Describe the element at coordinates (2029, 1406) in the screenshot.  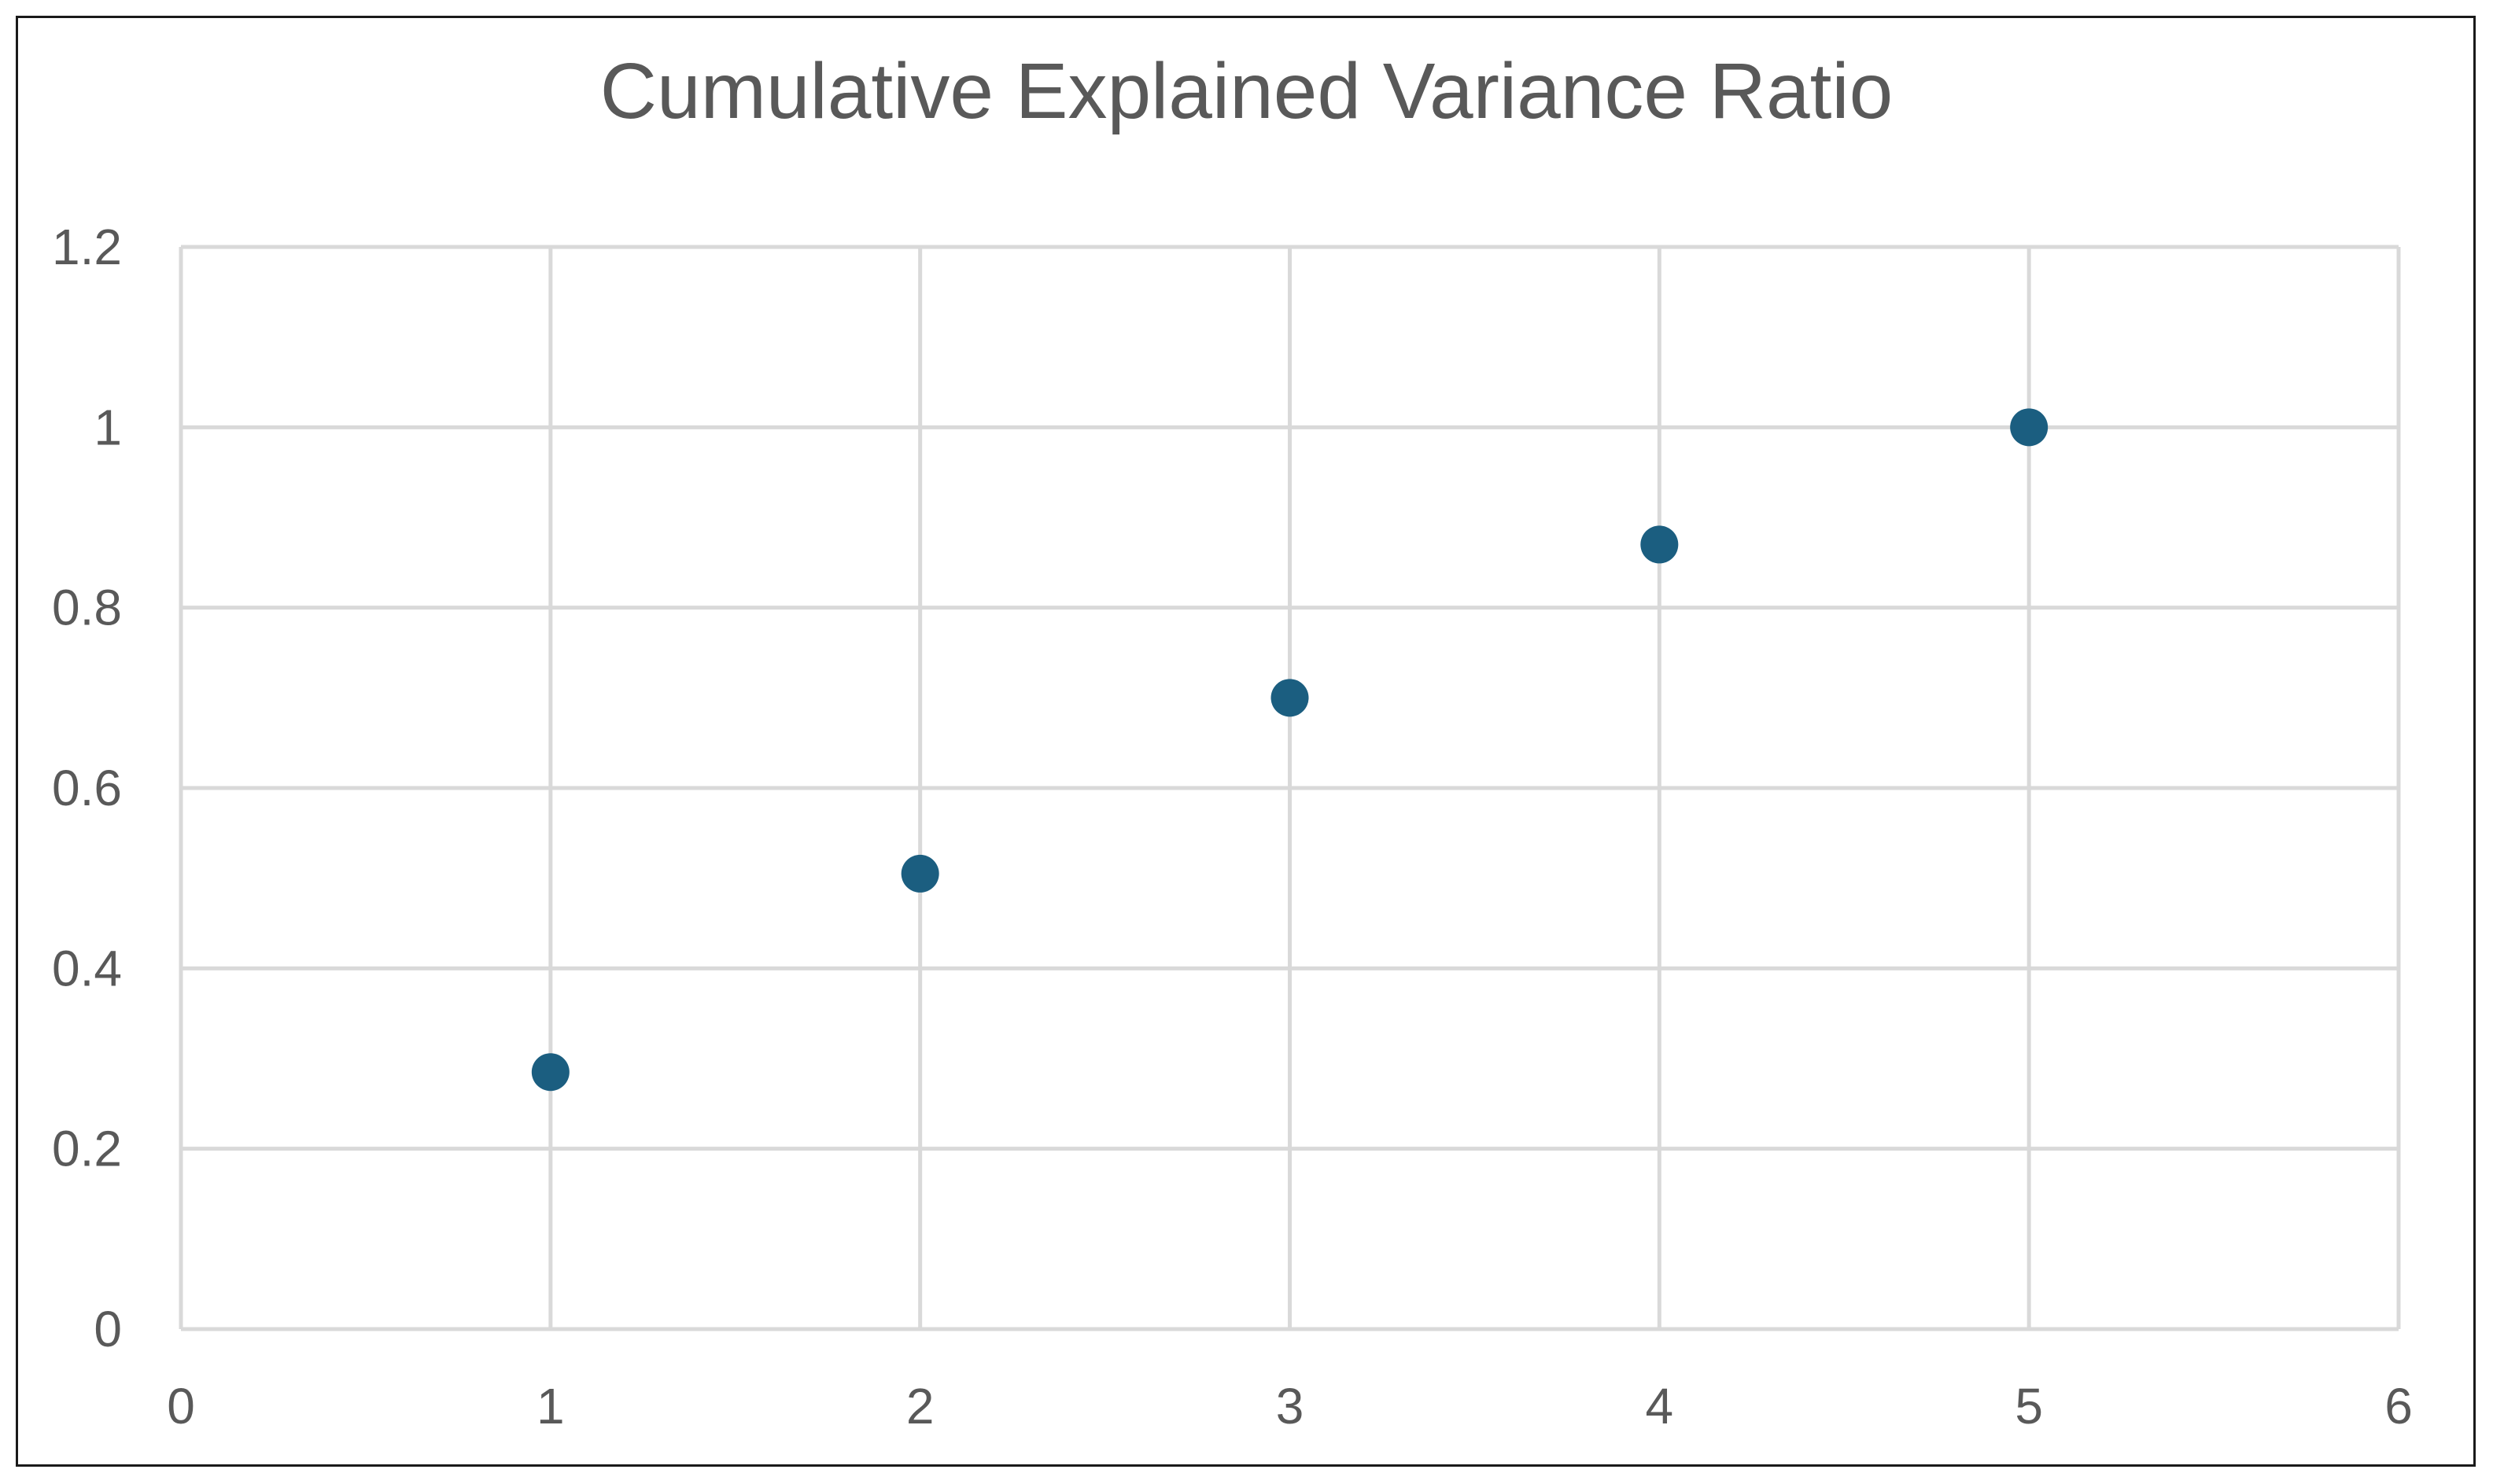
I see `x-tick-label: 5` at that location.